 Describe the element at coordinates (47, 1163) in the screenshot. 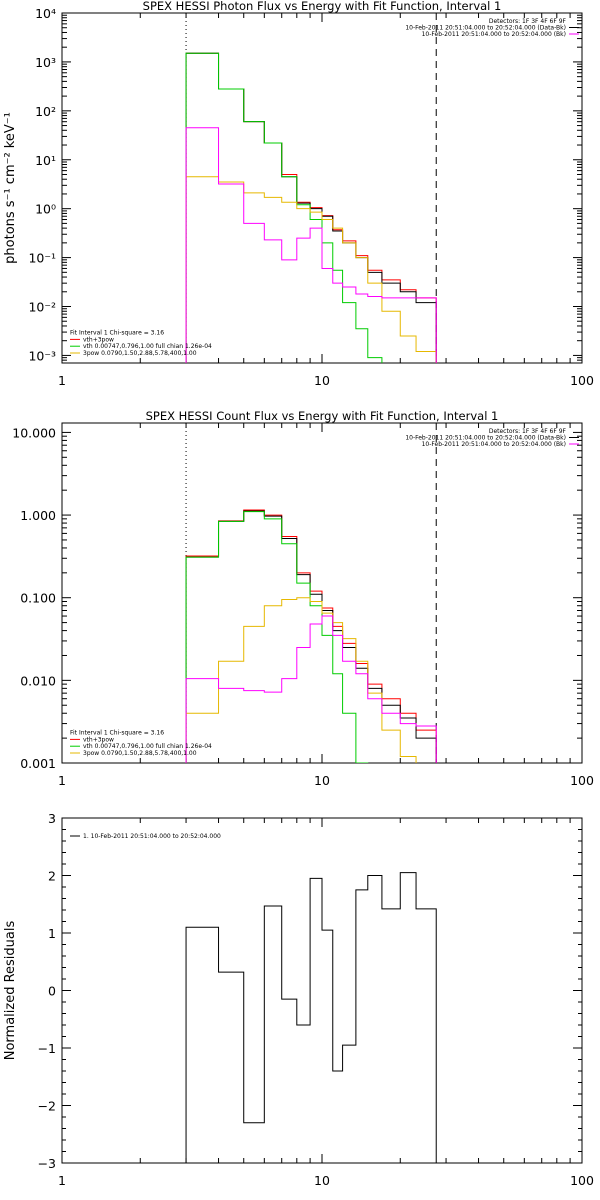

I see `y-tick-label: −3` at that location.